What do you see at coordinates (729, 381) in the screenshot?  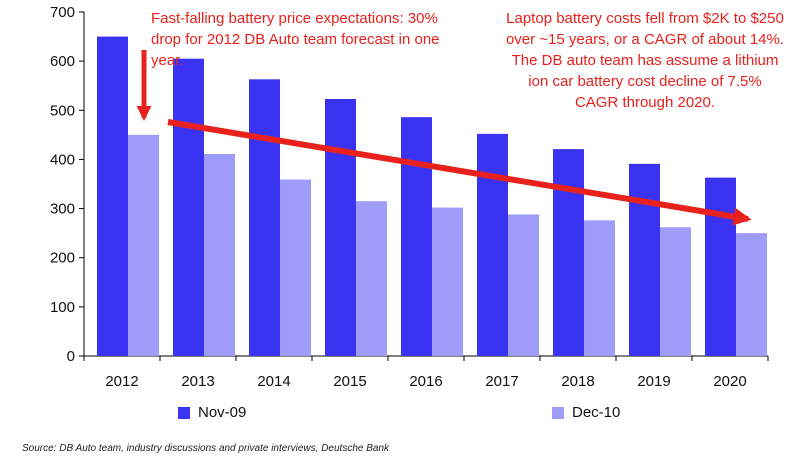 I see `x-tick-label: 2020` at bounding box center [729, 381].